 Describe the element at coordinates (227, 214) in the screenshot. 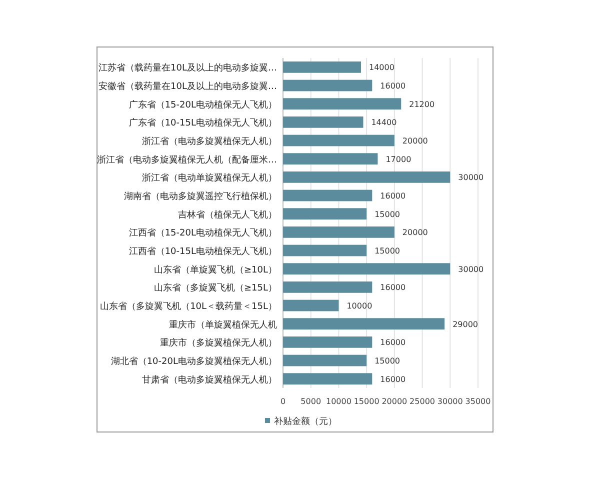

I see `y-tick-label: 吉林省（植保无人飞机）` at that location.